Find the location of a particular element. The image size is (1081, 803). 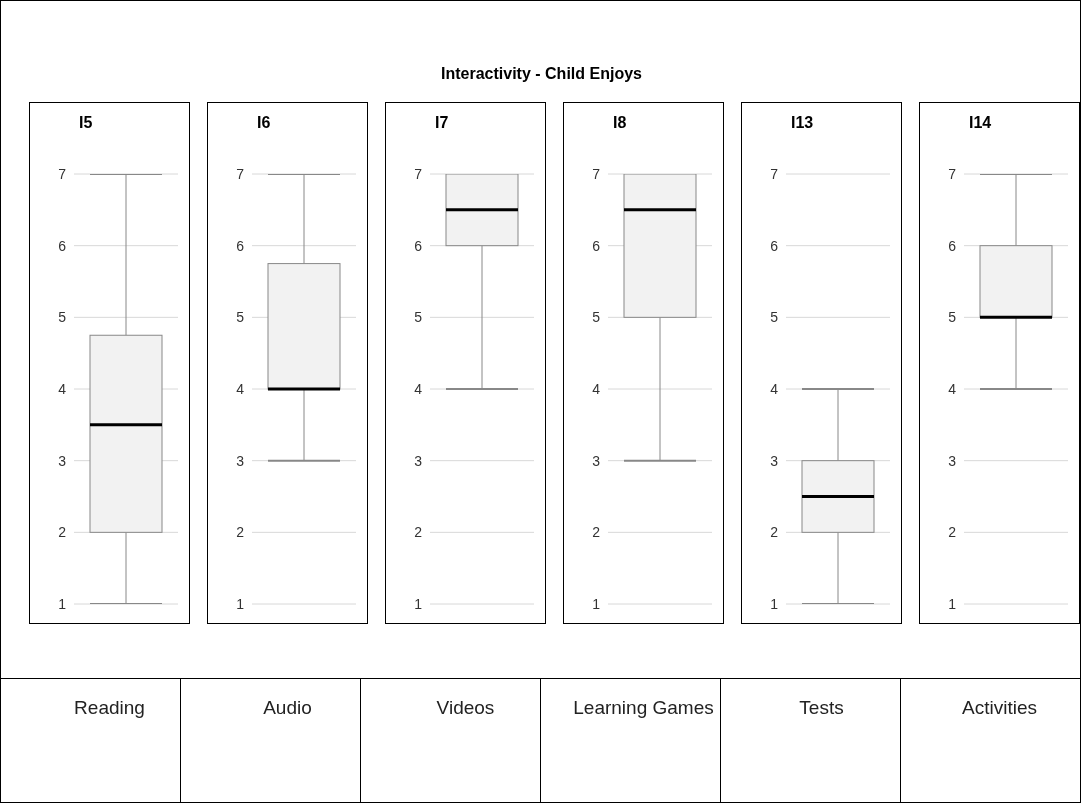

x-tick-label: Learning Games is located at coordinates (643, 707).